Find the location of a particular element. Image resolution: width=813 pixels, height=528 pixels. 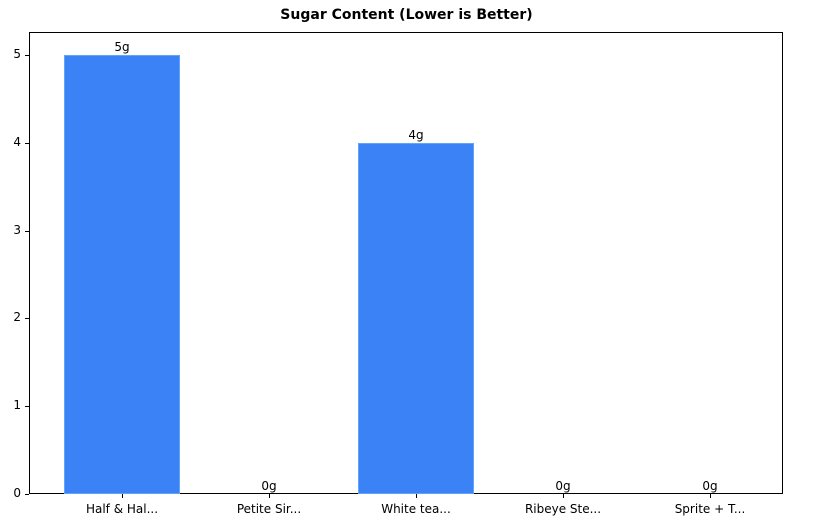

y-tick-label: 1 is located at coordinates (17, 405).